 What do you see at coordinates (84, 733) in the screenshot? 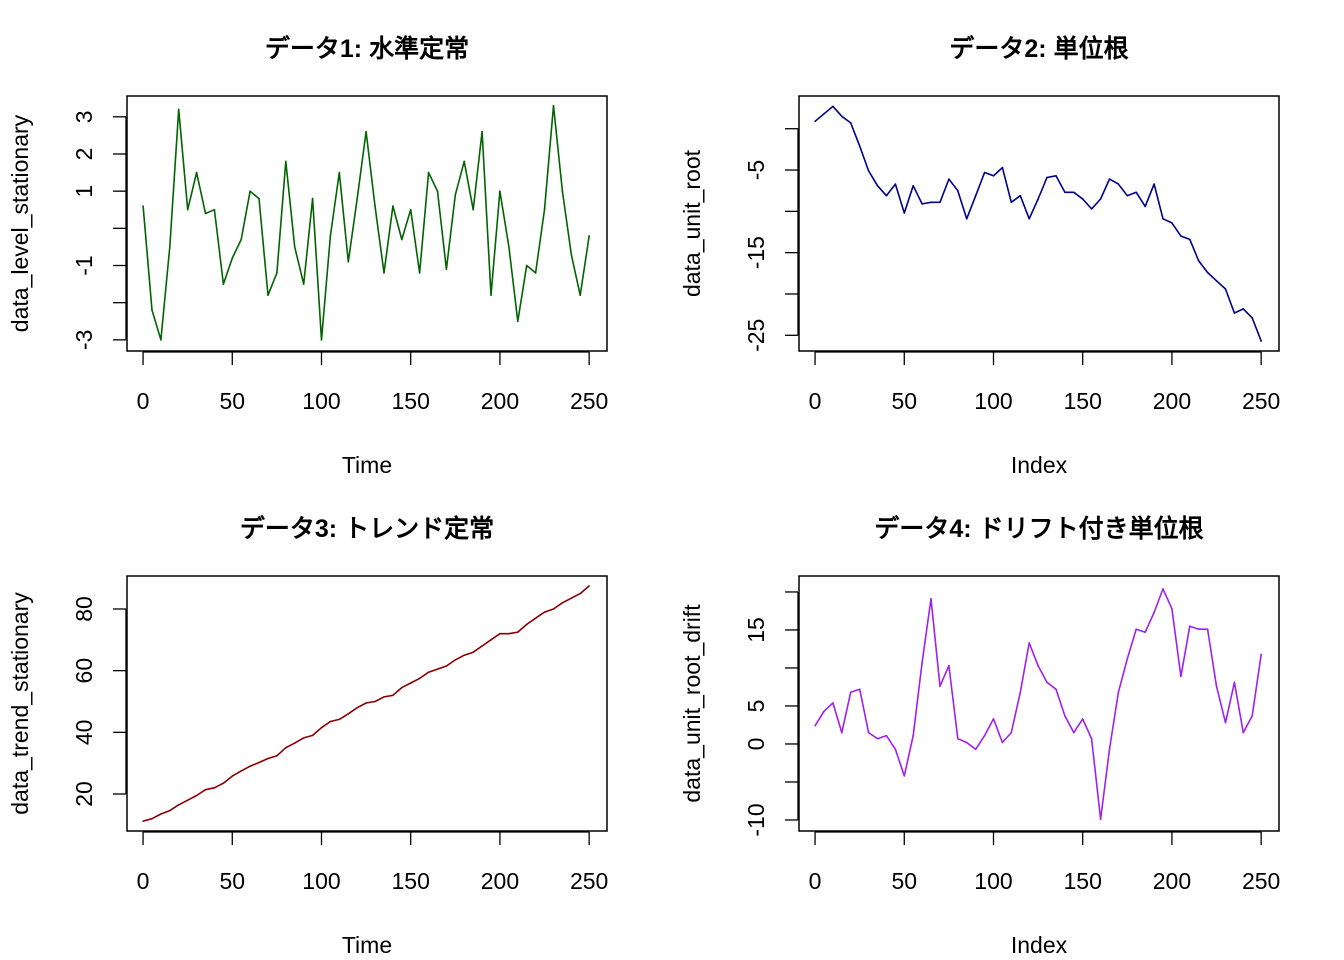
I see `y-tick-label: 40` at bounding box center [84, 733].